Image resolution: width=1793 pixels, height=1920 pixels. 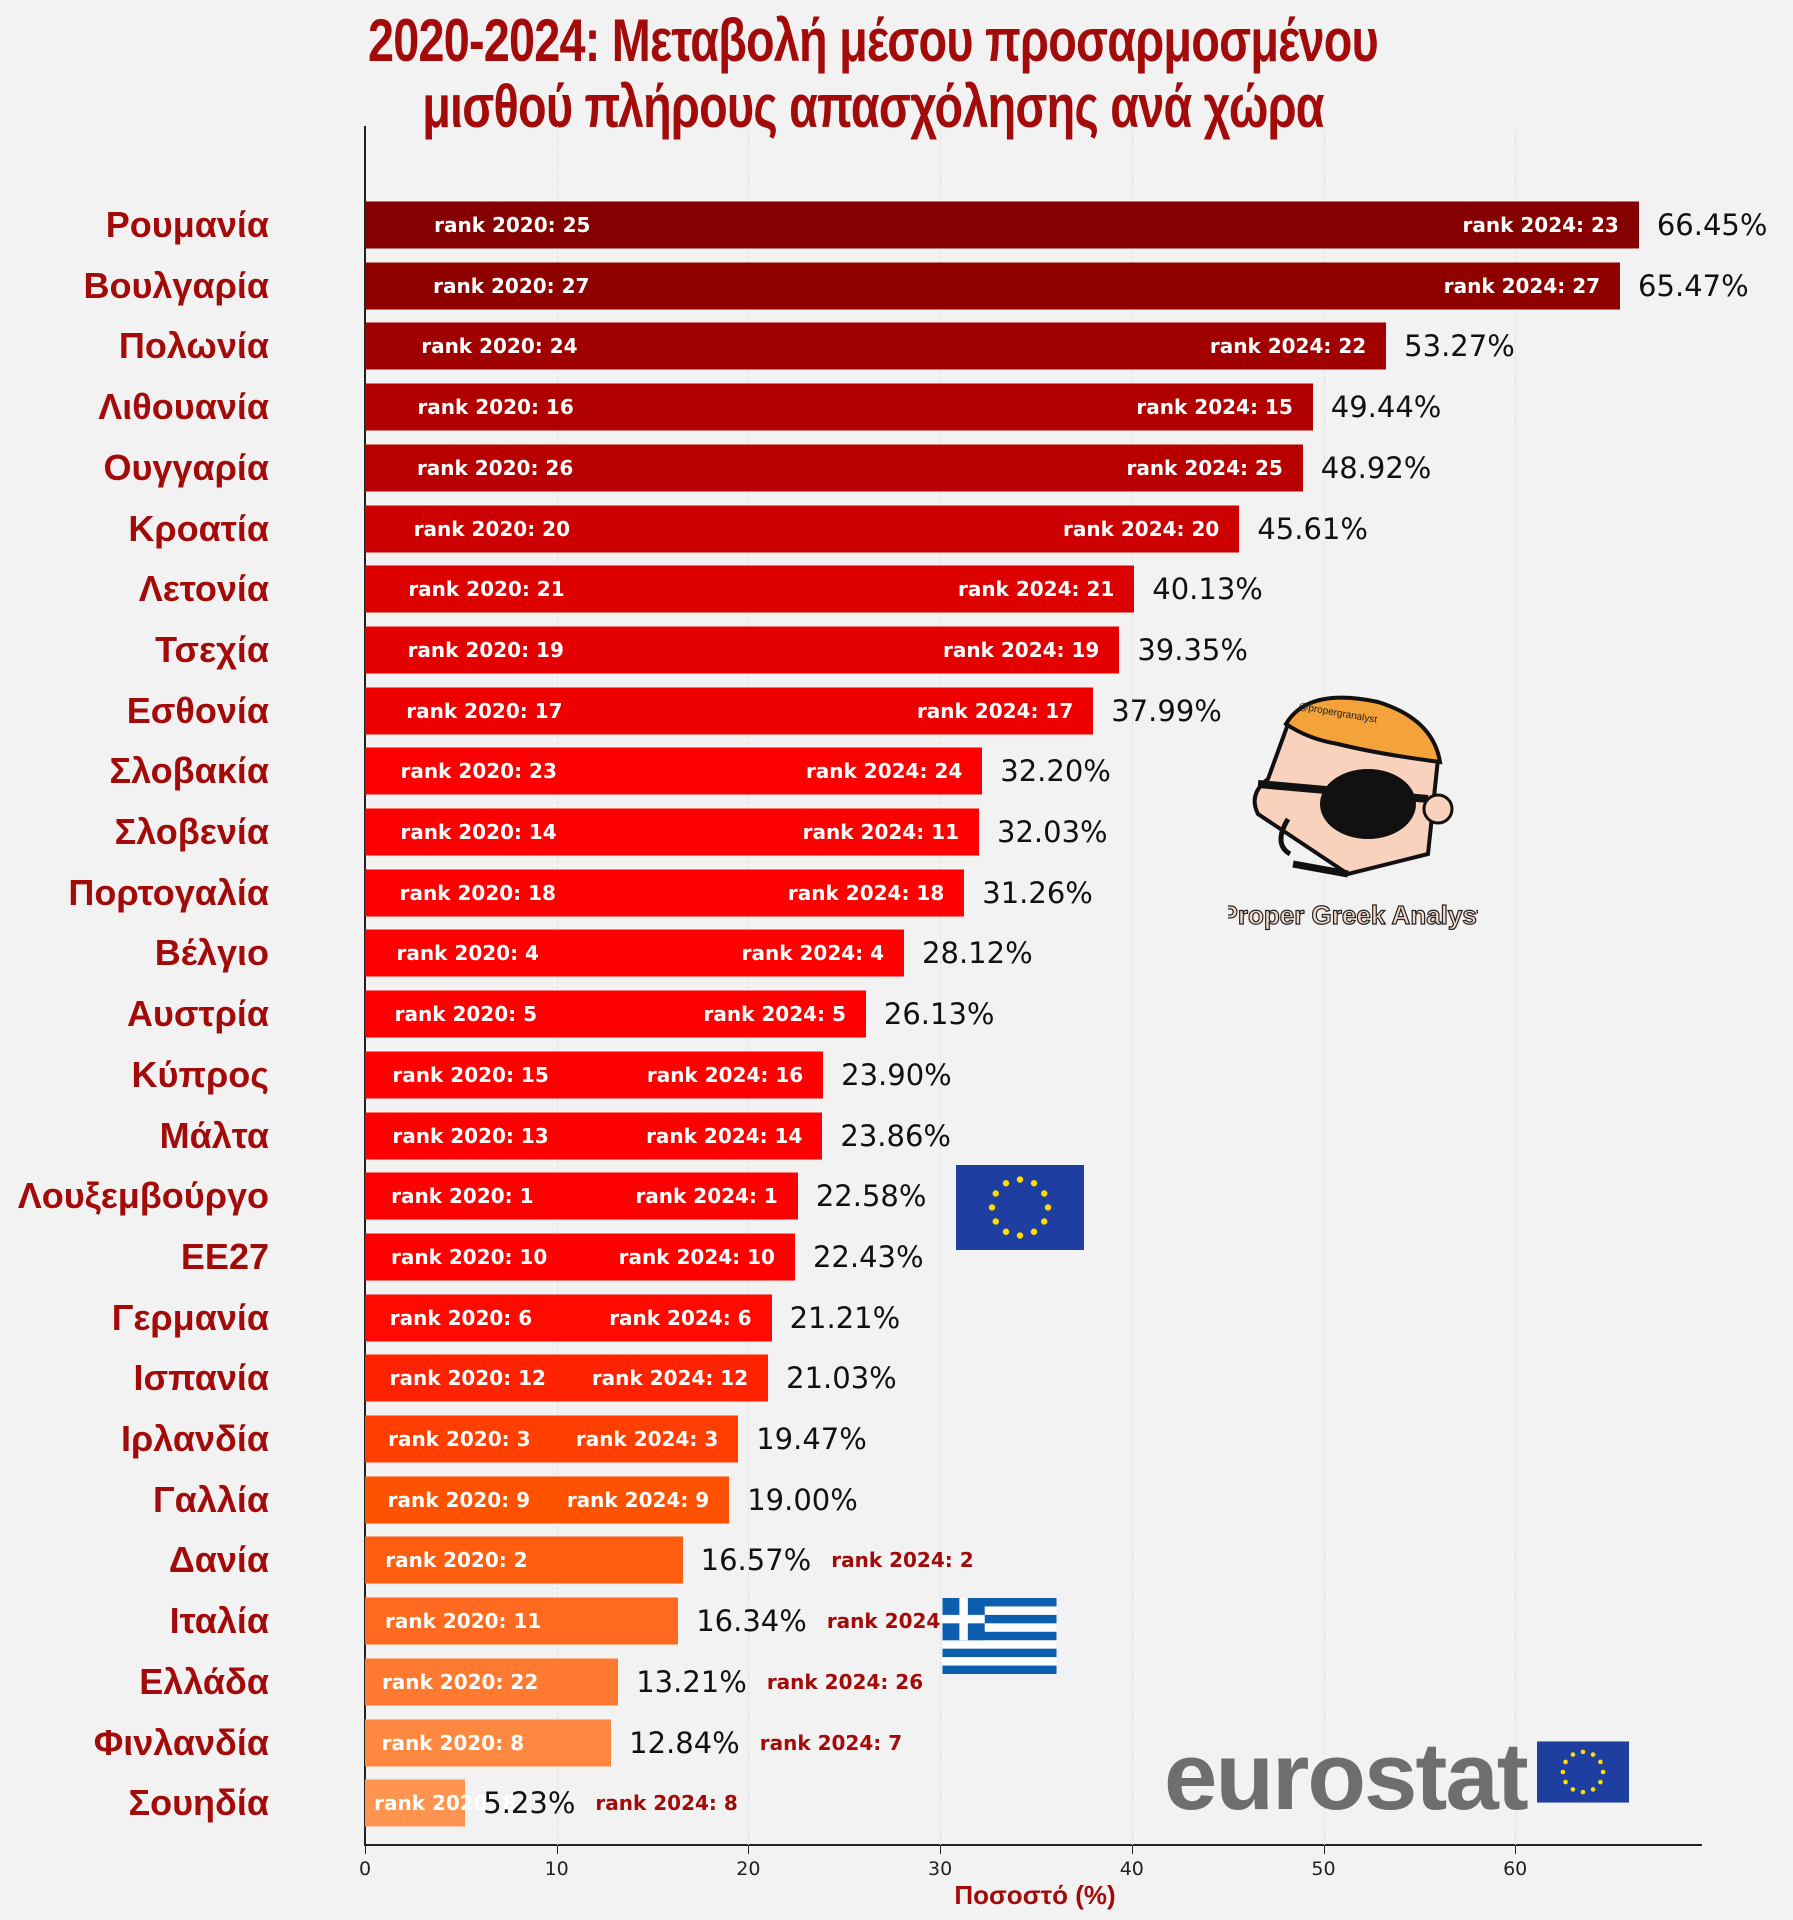 What do you see at coordinates (512, 225) in the screenshot?
I see `rank-2020-label: rank 2020: 25` at bounding box center [512, 225].